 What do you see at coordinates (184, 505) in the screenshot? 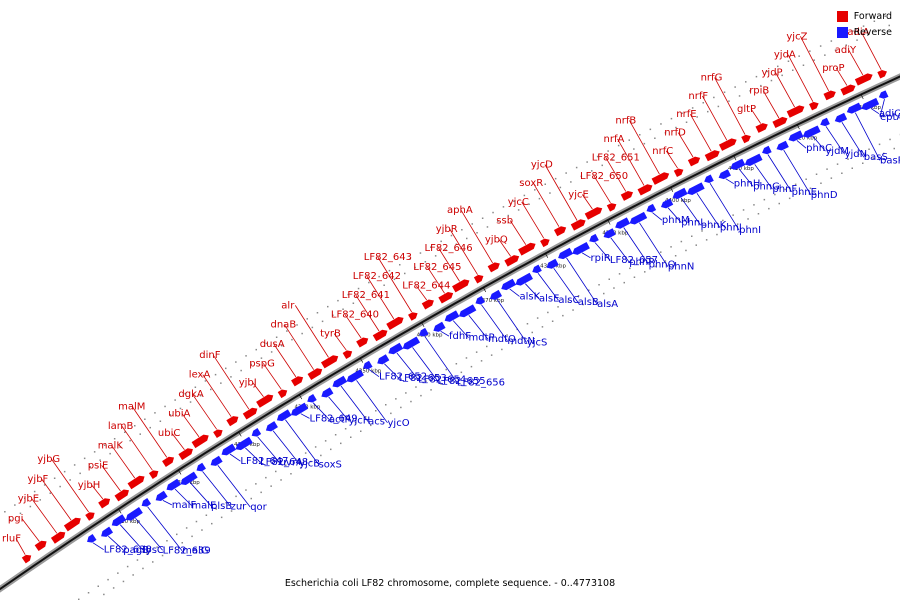
I see `gene-label-malf: malF` at bounding box center [184, 505].